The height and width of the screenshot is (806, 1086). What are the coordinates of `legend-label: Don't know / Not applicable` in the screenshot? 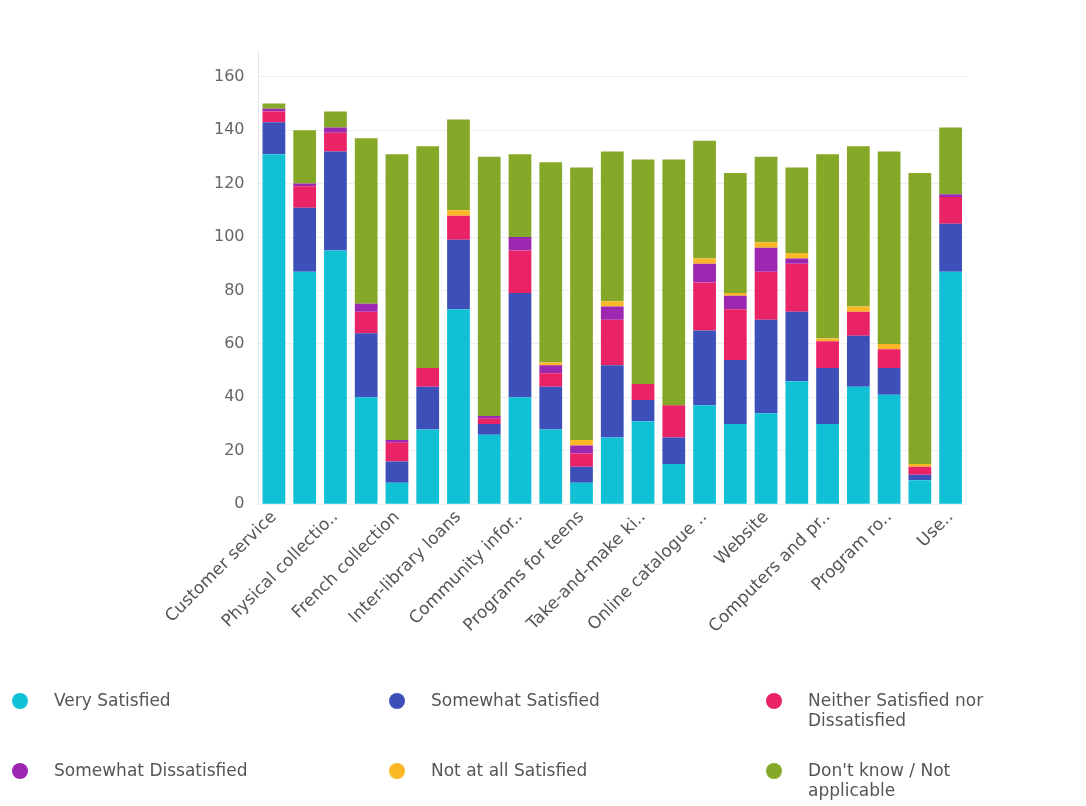 It's located at (880, 780).